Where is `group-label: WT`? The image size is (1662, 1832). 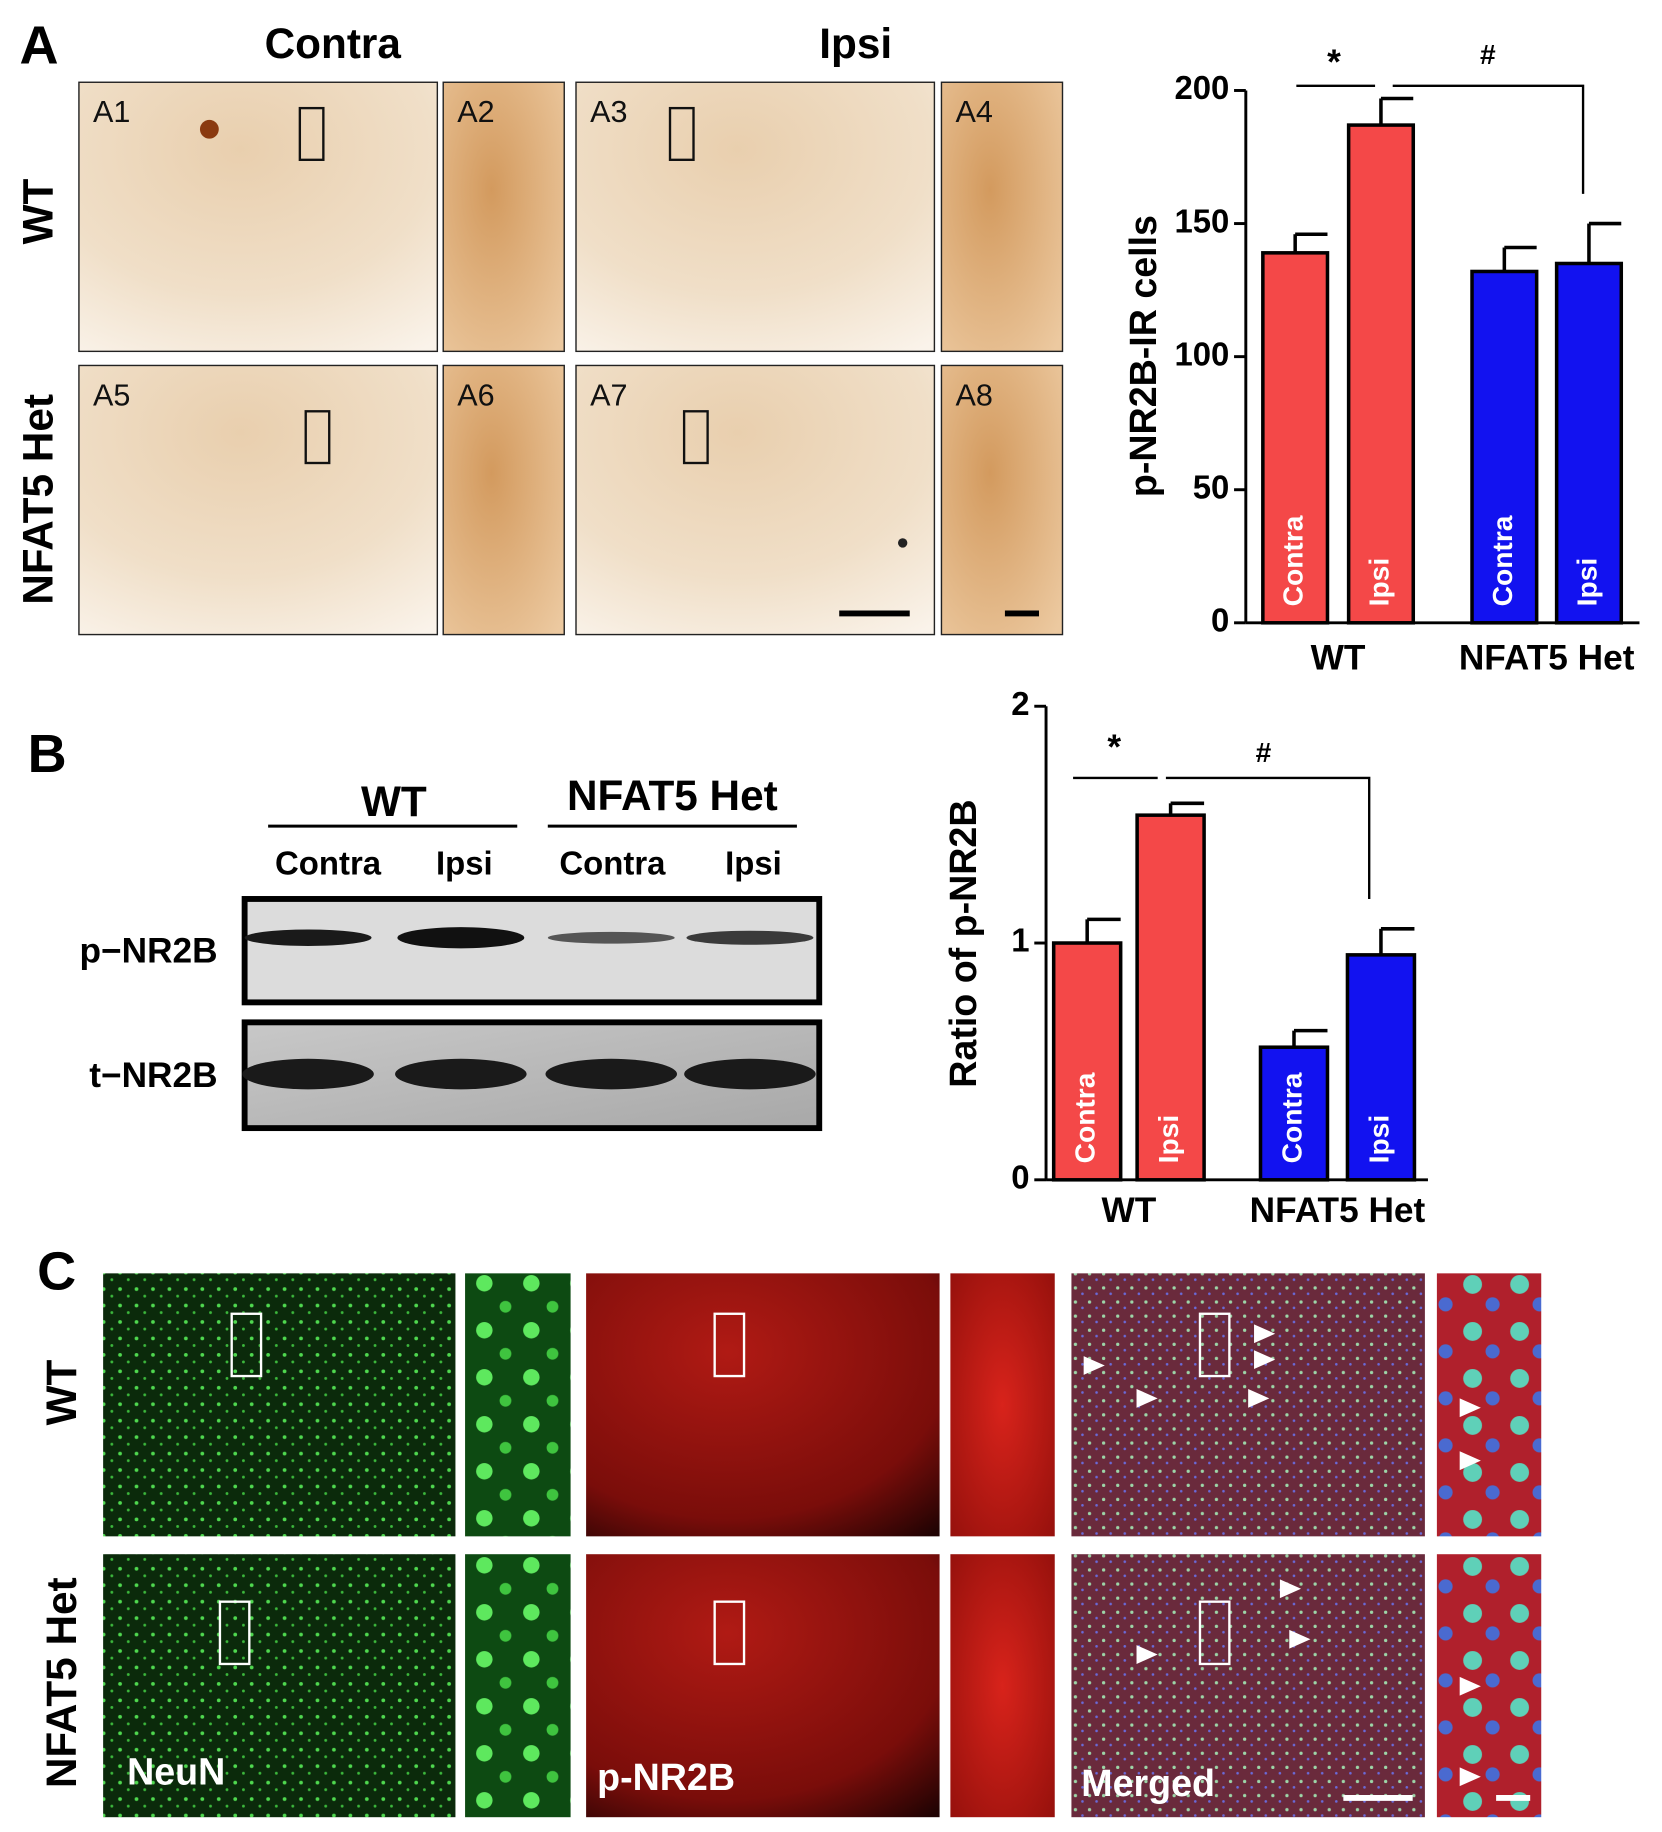
group-label: WT is located at coordinates (394, 801).